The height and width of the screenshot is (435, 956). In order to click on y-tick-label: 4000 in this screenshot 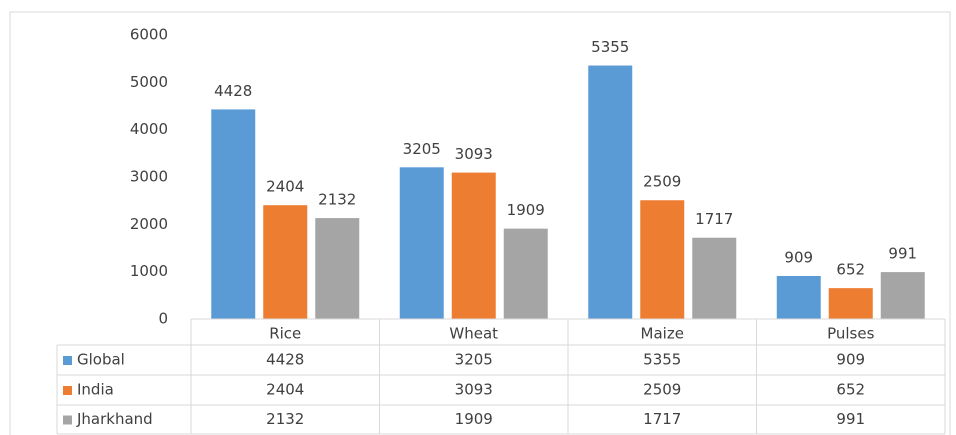, I will do `click(149, 129)`.